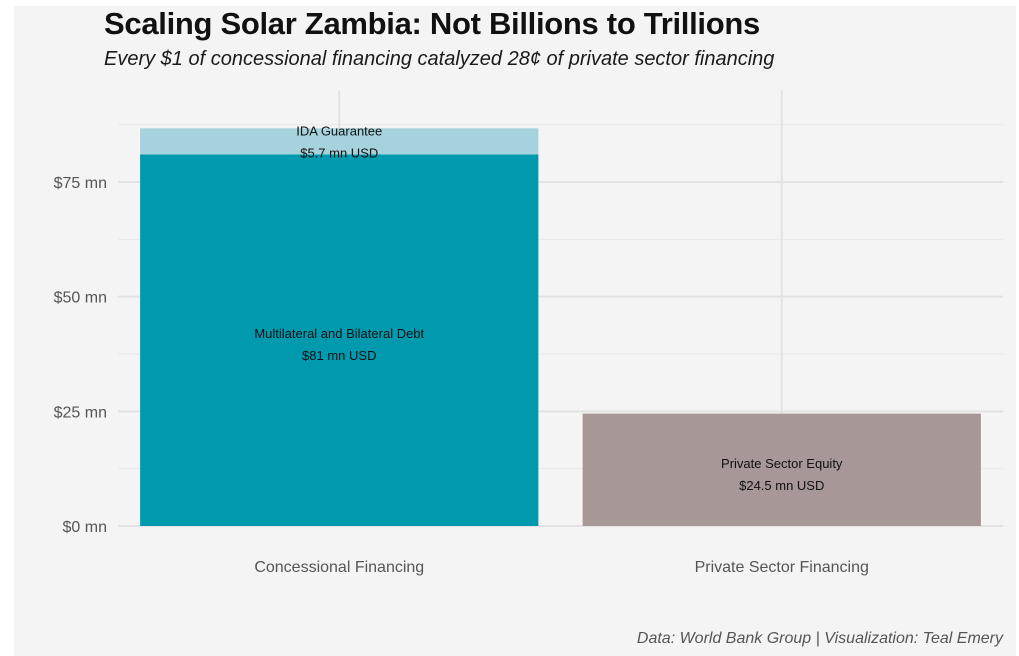  Describe the element at coordinates (339, 130) in the screenshot. I see `bar-label-name: IDA Guarantee` at that location.